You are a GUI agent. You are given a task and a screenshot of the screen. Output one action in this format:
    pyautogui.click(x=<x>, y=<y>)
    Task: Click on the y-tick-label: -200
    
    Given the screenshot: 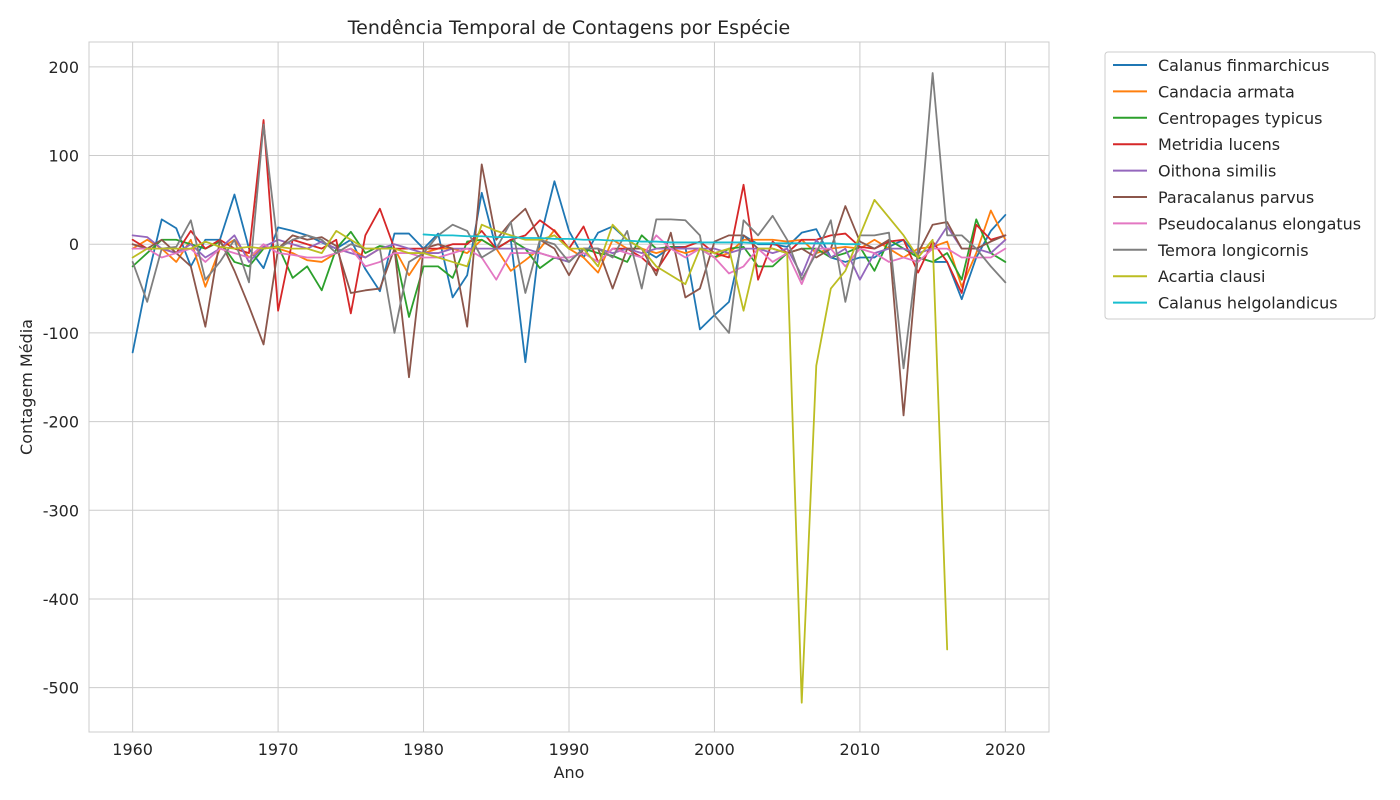 What is the action you would take?
    pyautogui.click(x=61, y=422)
    